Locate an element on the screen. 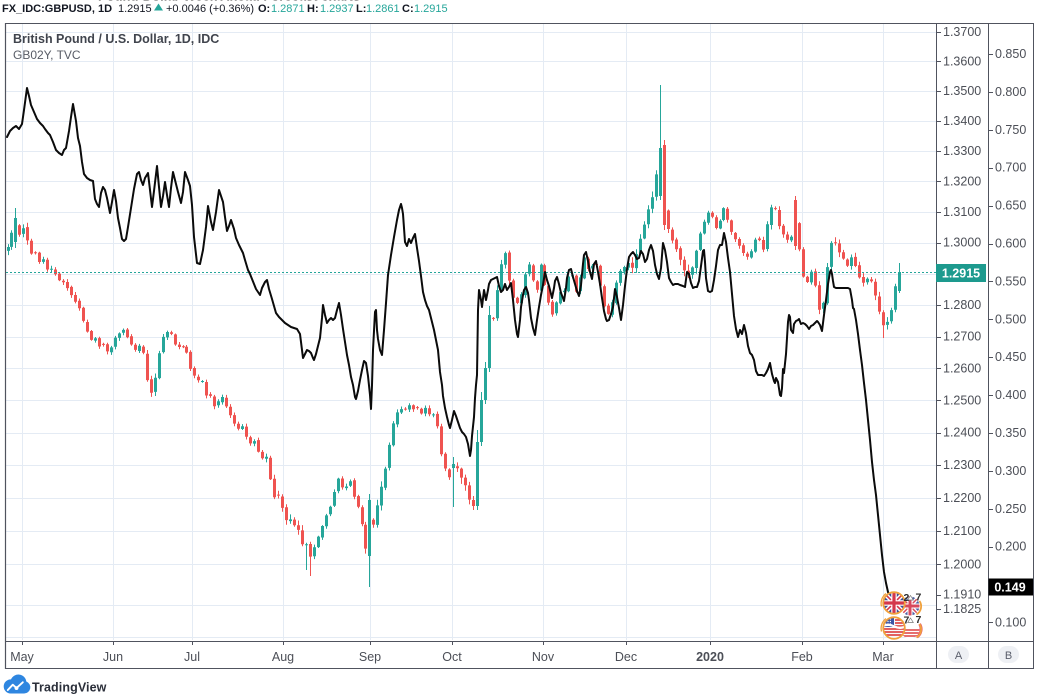 The width and height of the screenshot is (1039, 698). svg-text: GB02Y, TVC is located at coordinates (47, 55).